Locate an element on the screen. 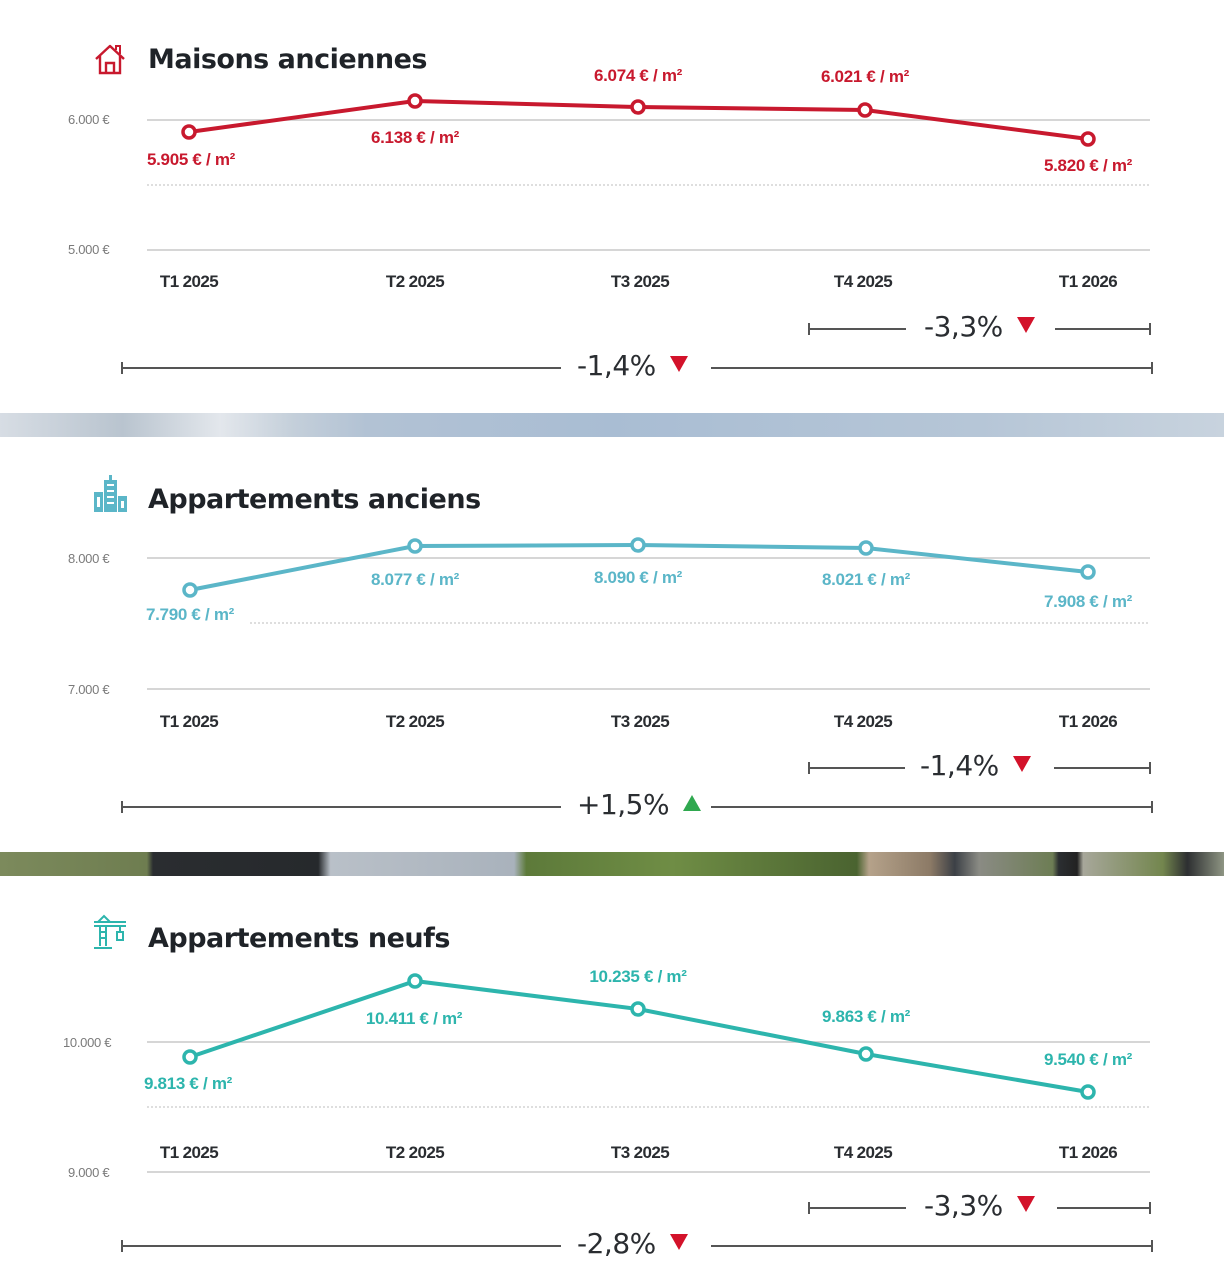  data-label: 10.411 € / m² is located at coordinates (414, 1018).